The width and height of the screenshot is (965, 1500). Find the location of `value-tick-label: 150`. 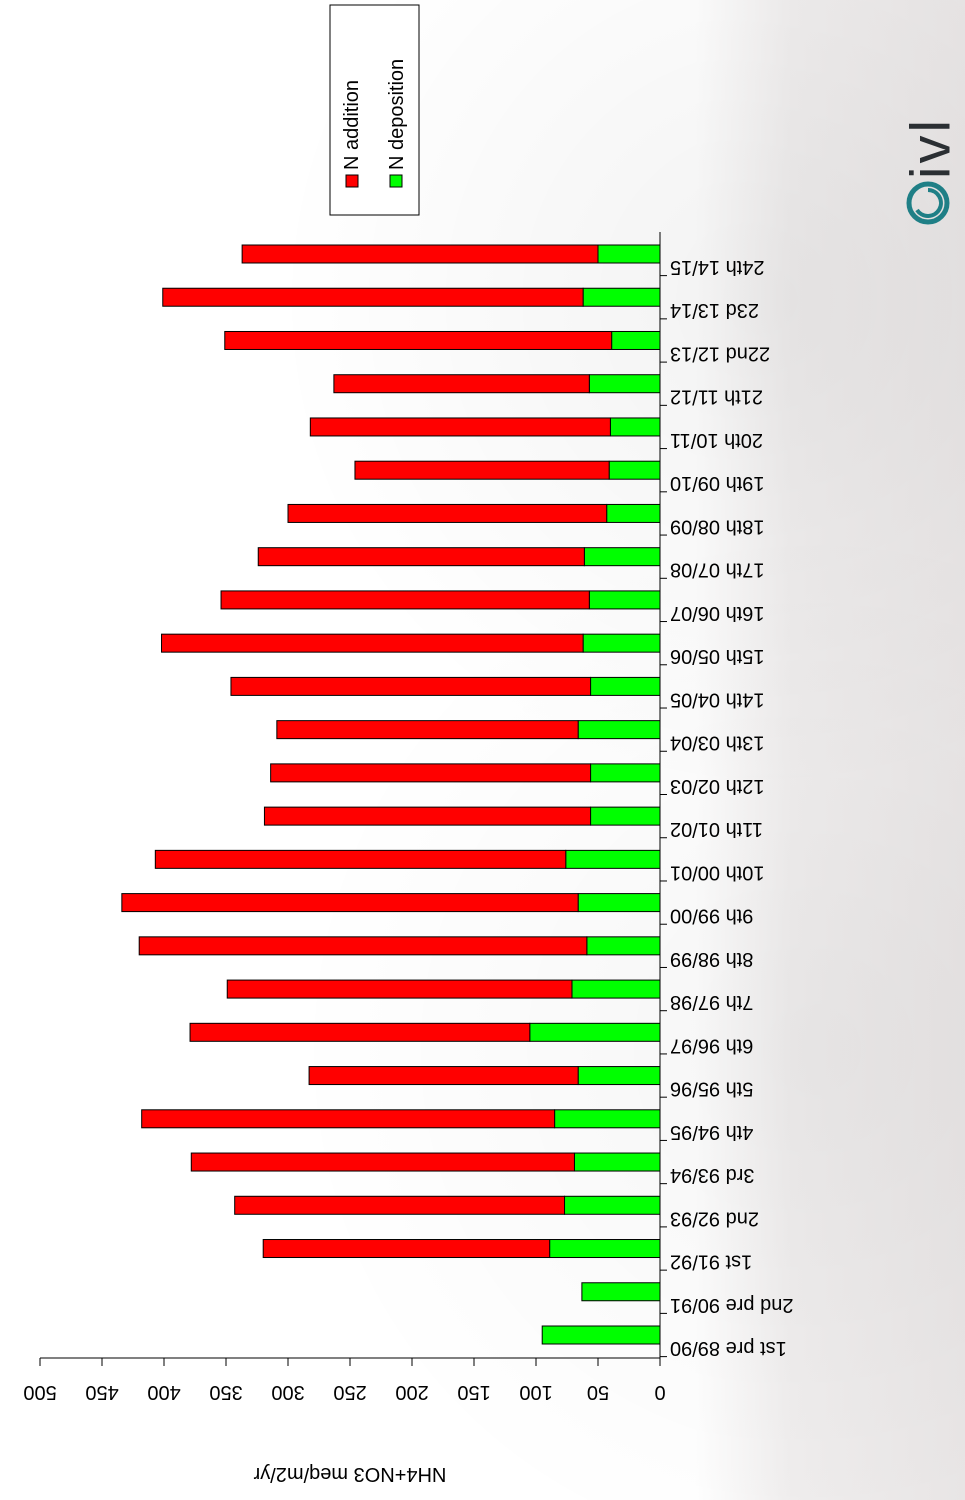

value-tick-label: 150 is located at coordinates (473, 1392).